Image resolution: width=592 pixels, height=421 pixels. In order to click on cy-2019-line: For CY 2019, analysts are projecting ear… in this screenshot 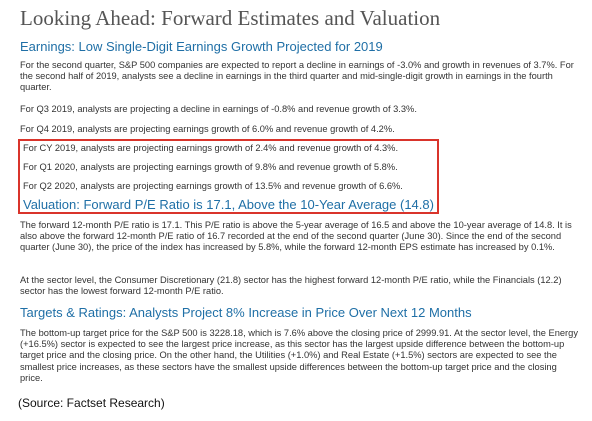, I will do `click(211, 148)`.